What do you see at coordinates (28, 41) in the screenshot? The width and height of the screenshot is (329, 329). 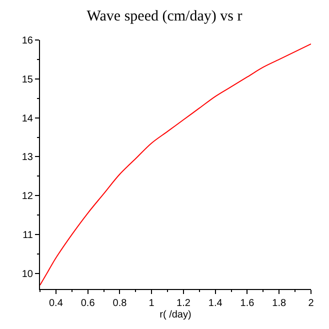 I see `y-tick-label: 16` at bounding box center [28, 41].